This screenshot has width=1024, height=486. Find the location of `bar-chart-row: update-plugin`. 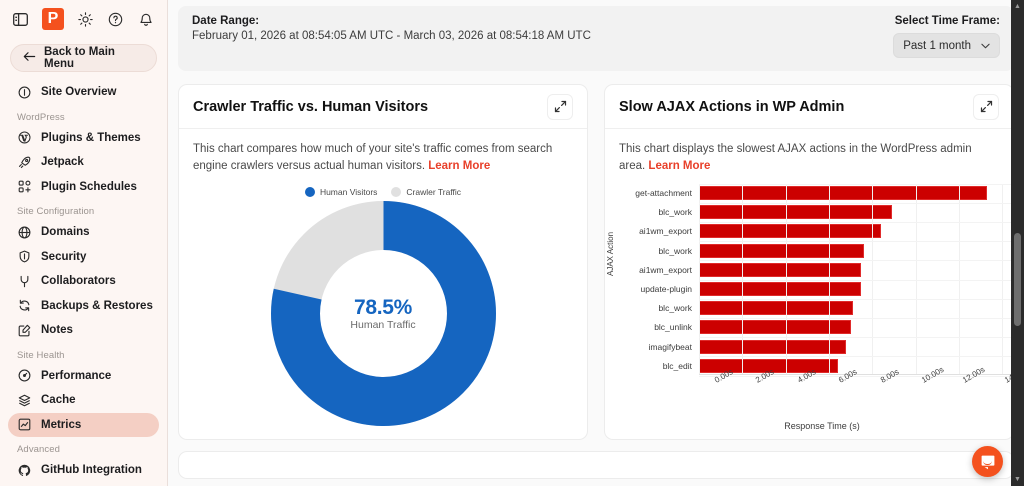

bar-chart-row: update-plugin is located at coordinates (819, 288).